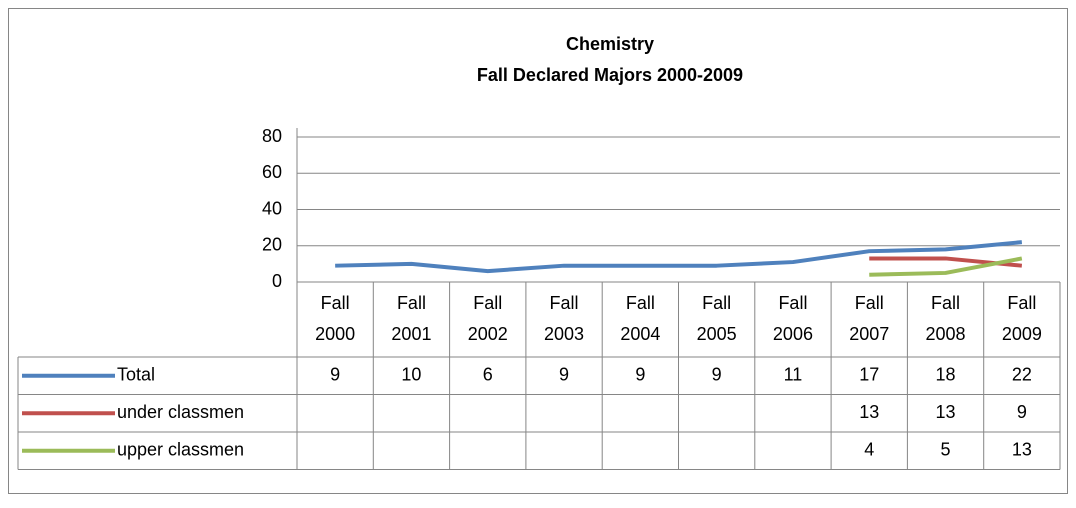 The height and width of the screenshot is (508, 1076). What do you see at coordinates (640, 318) in the screenshot?
I see `x-tick-label: Fall 2004` at bounding box center [640, 318].